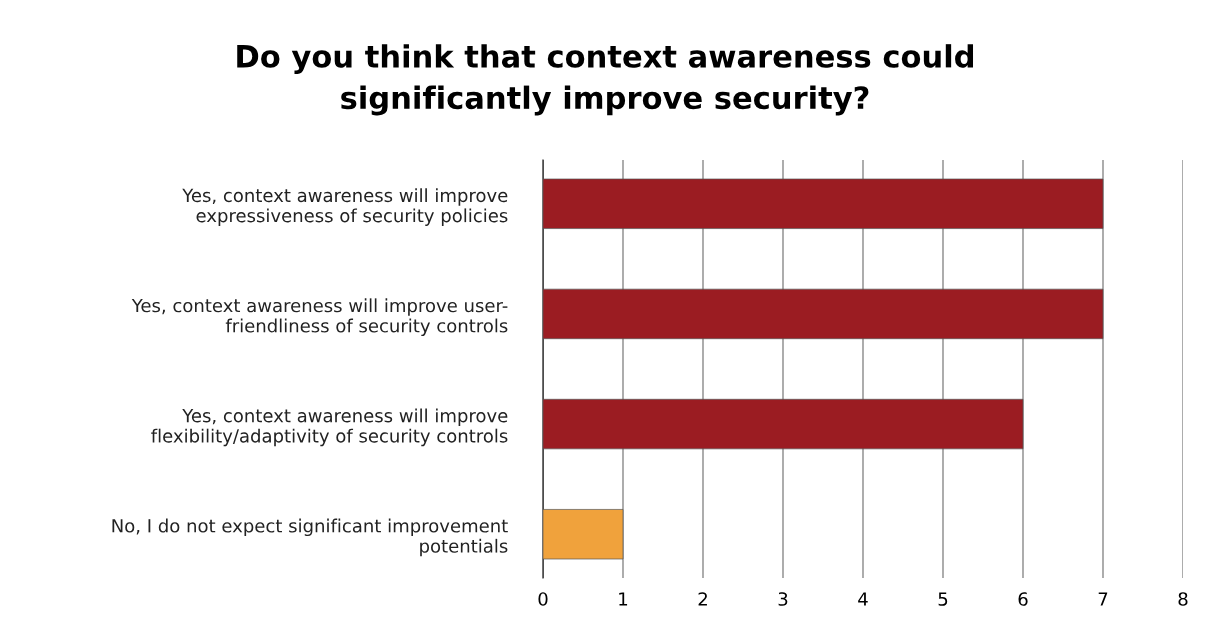 Image resolution: width=1210 pixels, height=631 pixels. Describe the element at coordinates (863, 599) in the screenshot. I see `x-tick-label: 4` at that location.